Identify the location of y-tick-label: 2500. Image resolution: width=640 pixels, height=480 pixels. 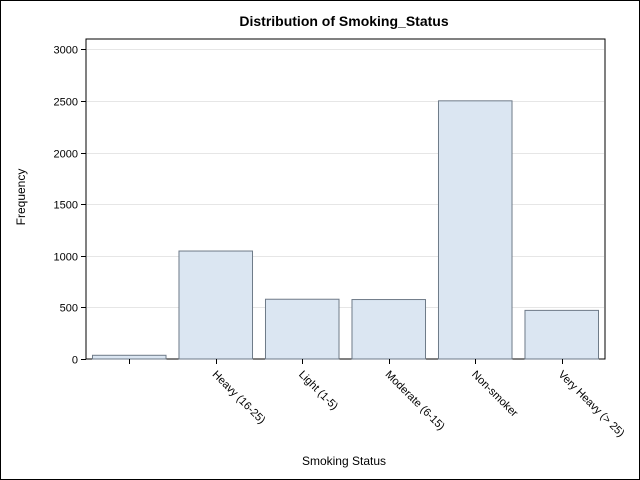
(66, 103).